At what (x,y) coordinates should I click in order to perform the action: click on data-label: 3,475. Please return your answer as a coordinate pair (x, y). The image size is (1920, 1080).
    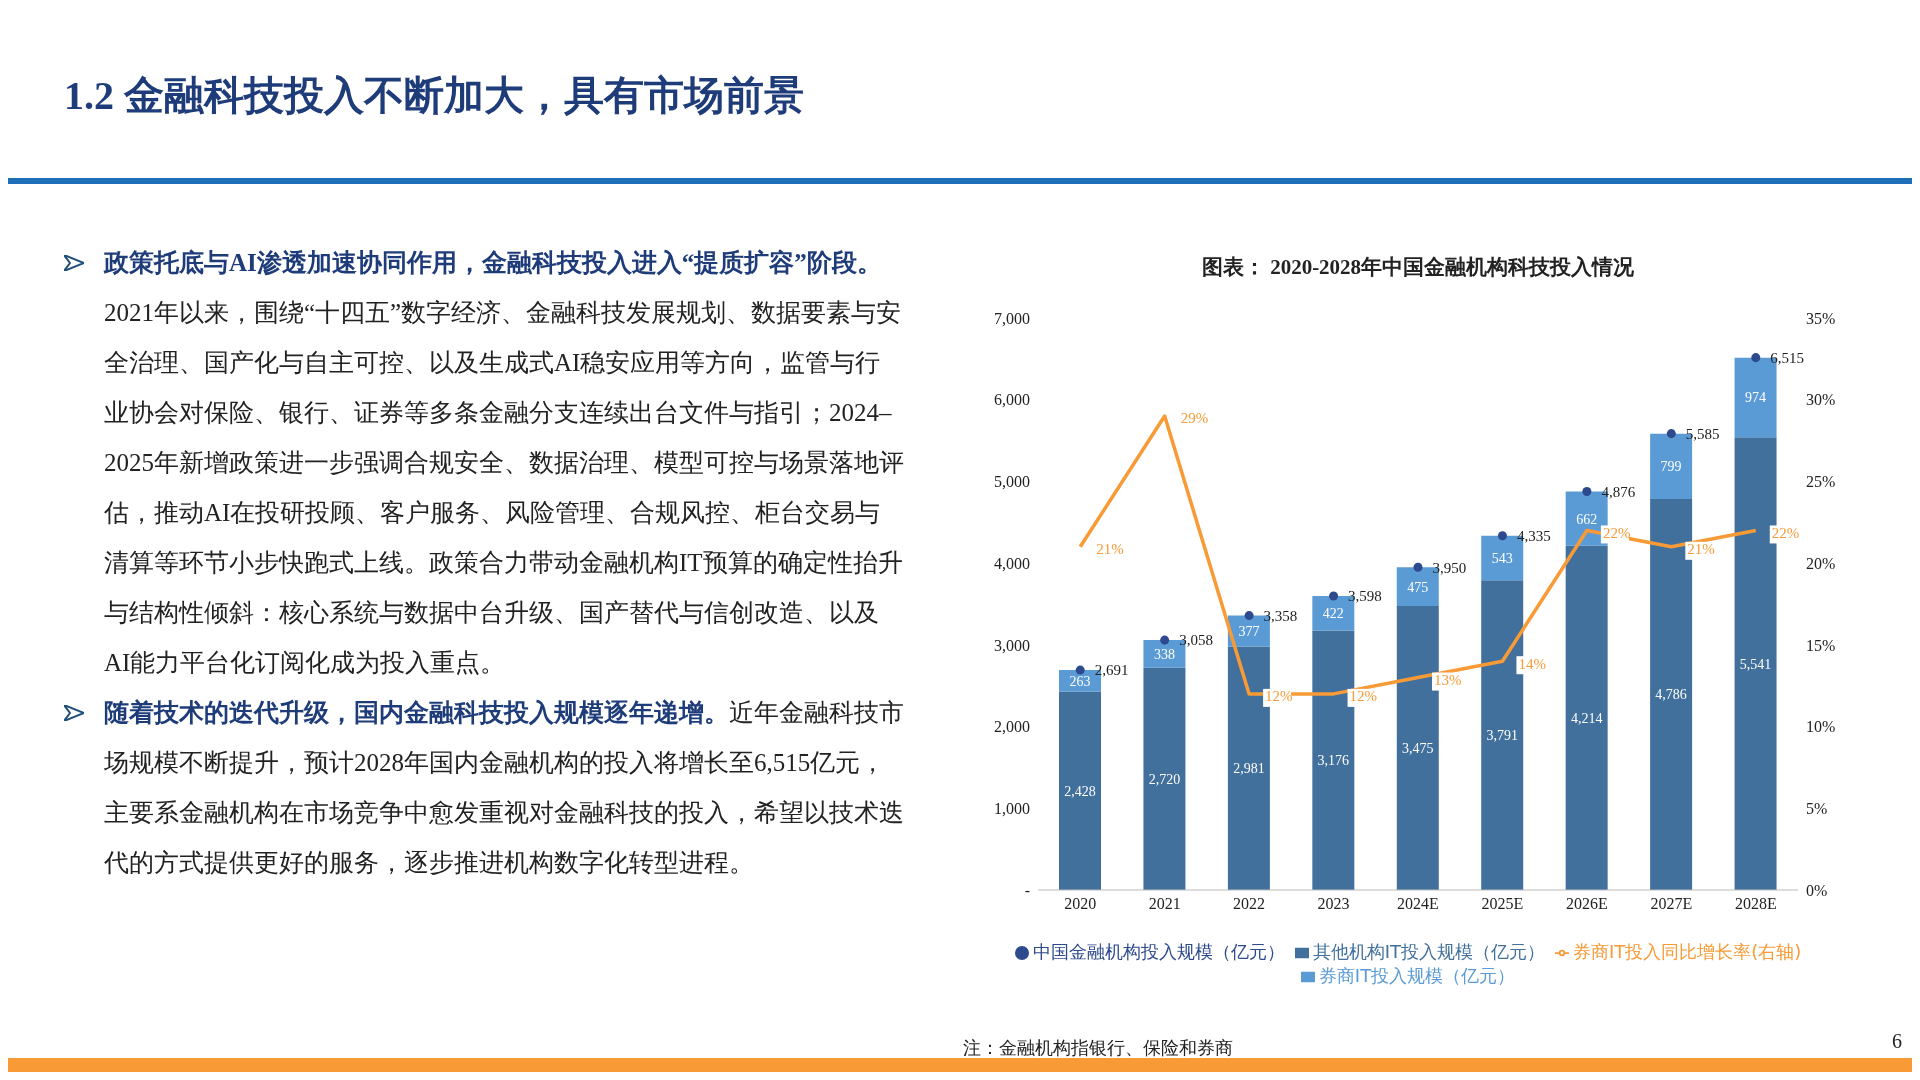
    Looking at the image, I should click on (1418, 748).